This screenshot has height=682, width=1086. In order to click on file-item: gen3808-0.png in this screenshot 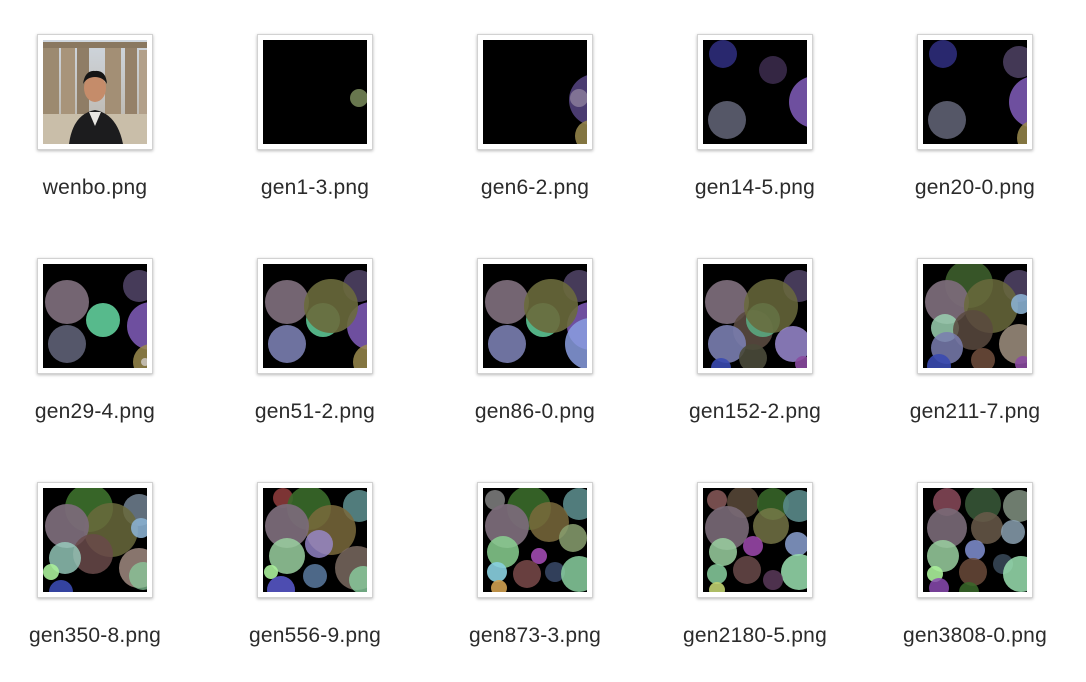, I will do `click(975, 582)`.